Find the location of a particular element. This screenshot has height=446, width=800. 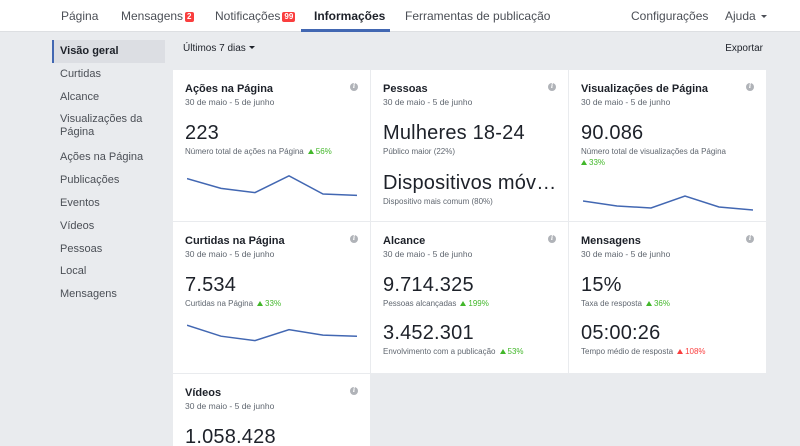

date-range-dropdown: Últimos 7 dias is located at coordinates (219, 48).